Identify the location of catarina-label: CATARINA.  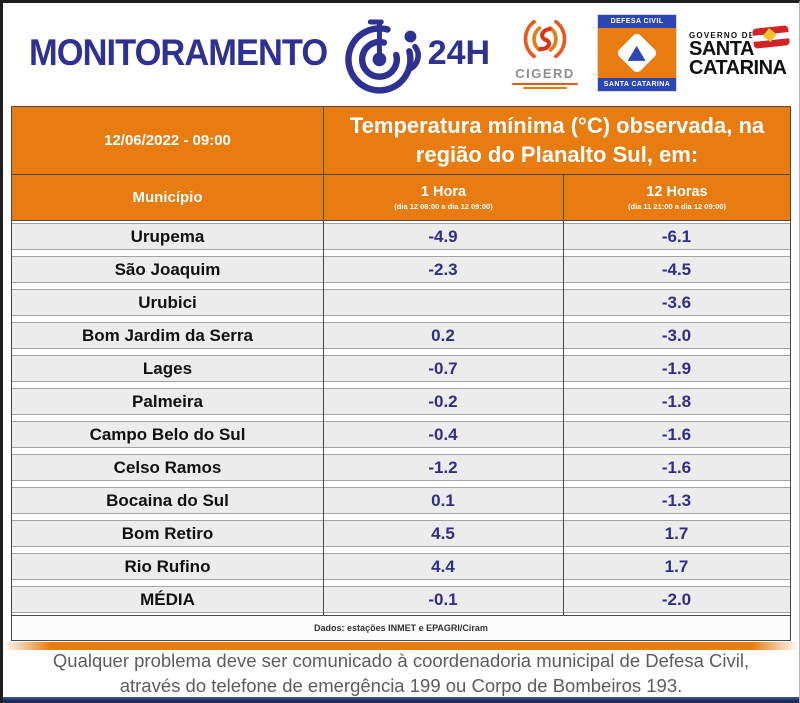
(738, 67).